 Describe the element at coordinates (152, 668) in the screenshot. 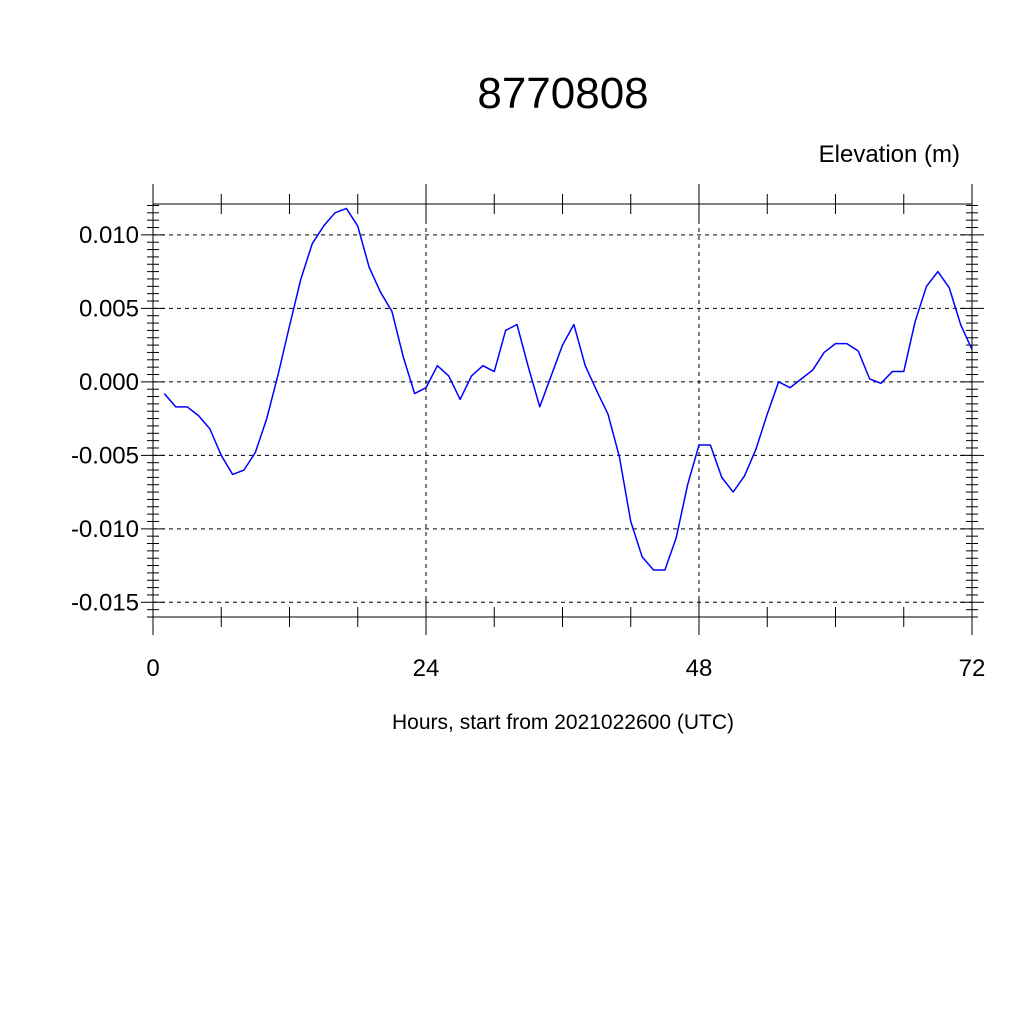

I see `x-tick-label: 0` at that location.